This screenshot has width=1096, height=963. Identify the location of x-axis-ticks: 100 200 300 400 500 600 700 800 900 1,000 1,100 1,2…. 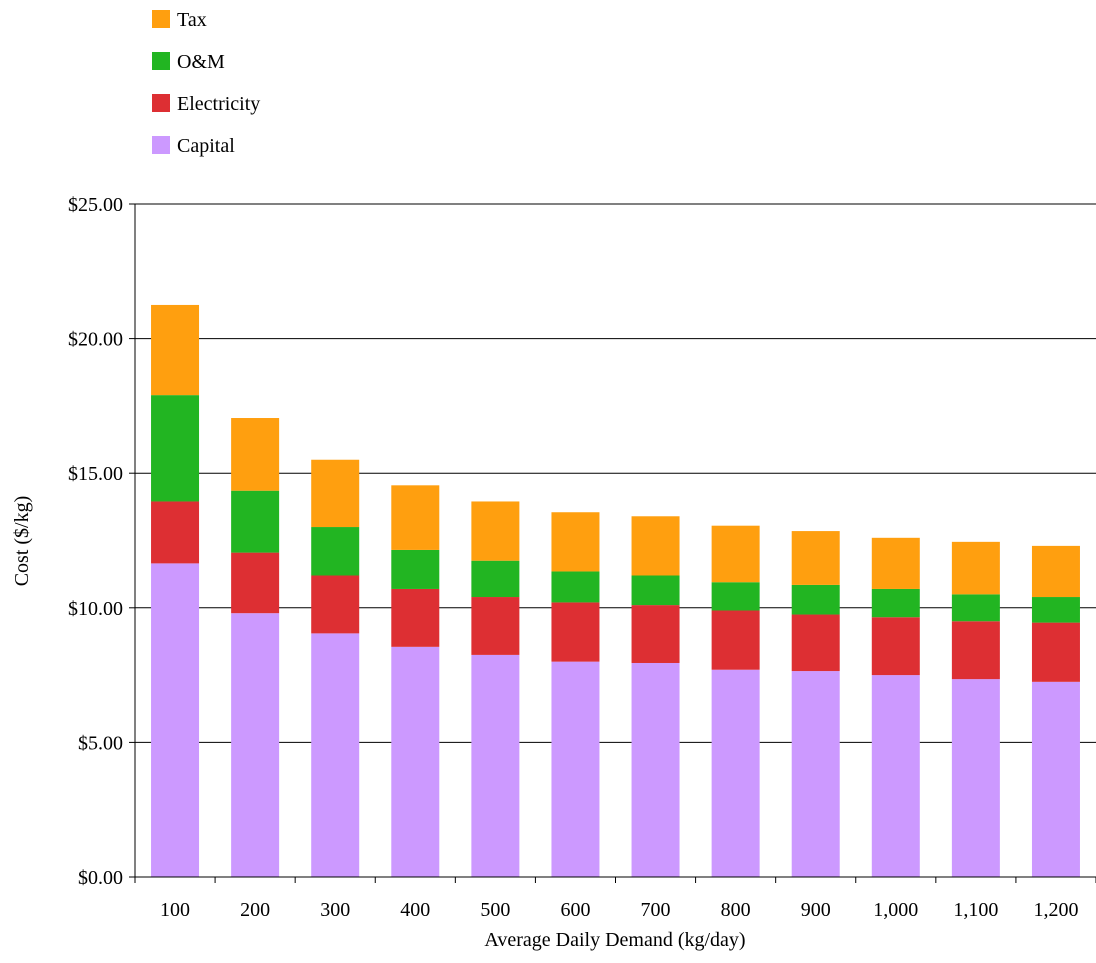
(615, 899).